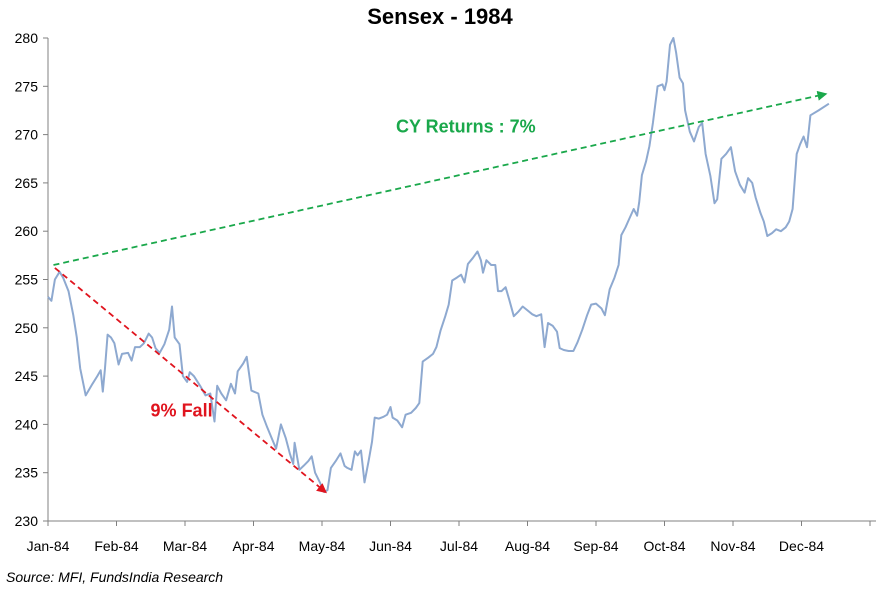  Describe the element at coordinates (27, 38) in the screenshot. I see `y-tick-label: 280` at that location.